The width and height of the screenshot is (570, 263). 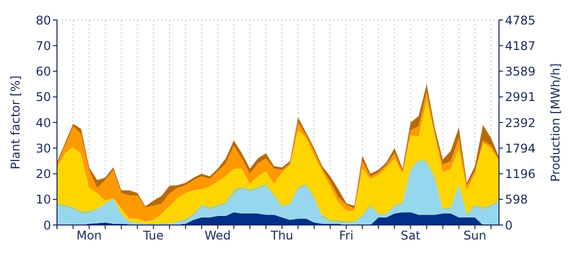 I want to click on x-tick-label: Sun, so click(x=474, y=235).